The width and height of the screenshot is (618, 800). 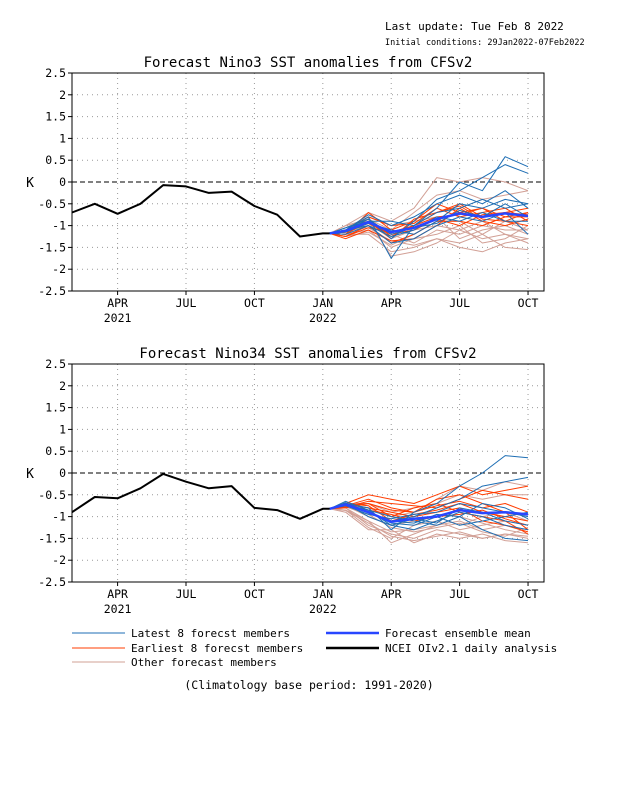 I want to click on chart-title: Forecast Nino3 SST anomalies from CFSv2, so click(x=308, y=63).